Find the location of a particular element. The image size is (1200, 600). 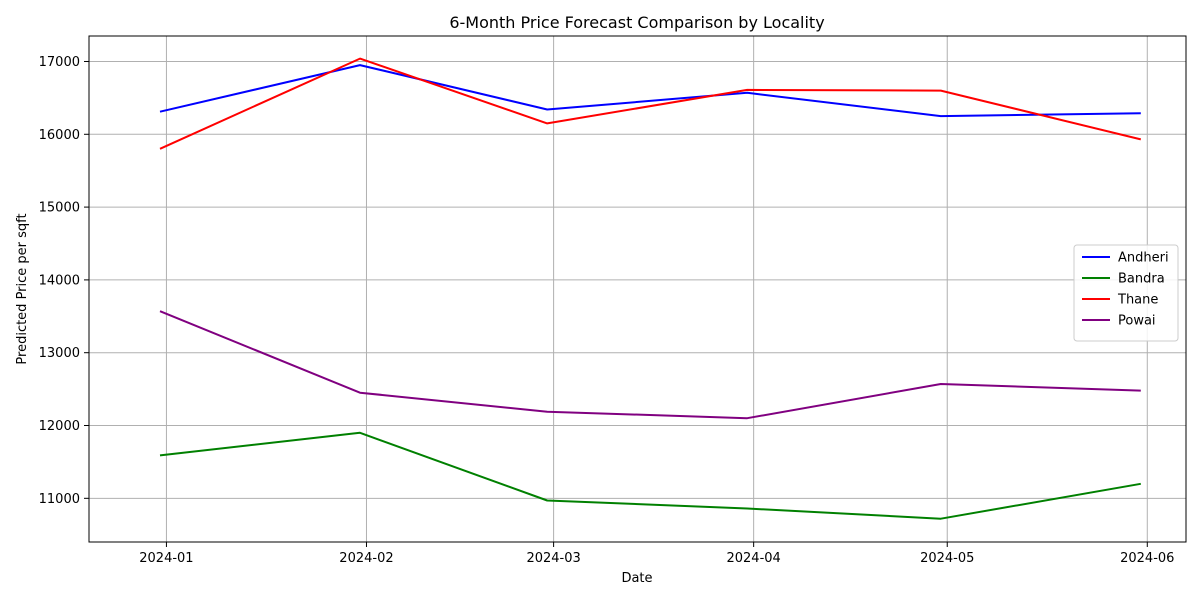

y-tick-label: 13000 is located at coordinates (59, 353).